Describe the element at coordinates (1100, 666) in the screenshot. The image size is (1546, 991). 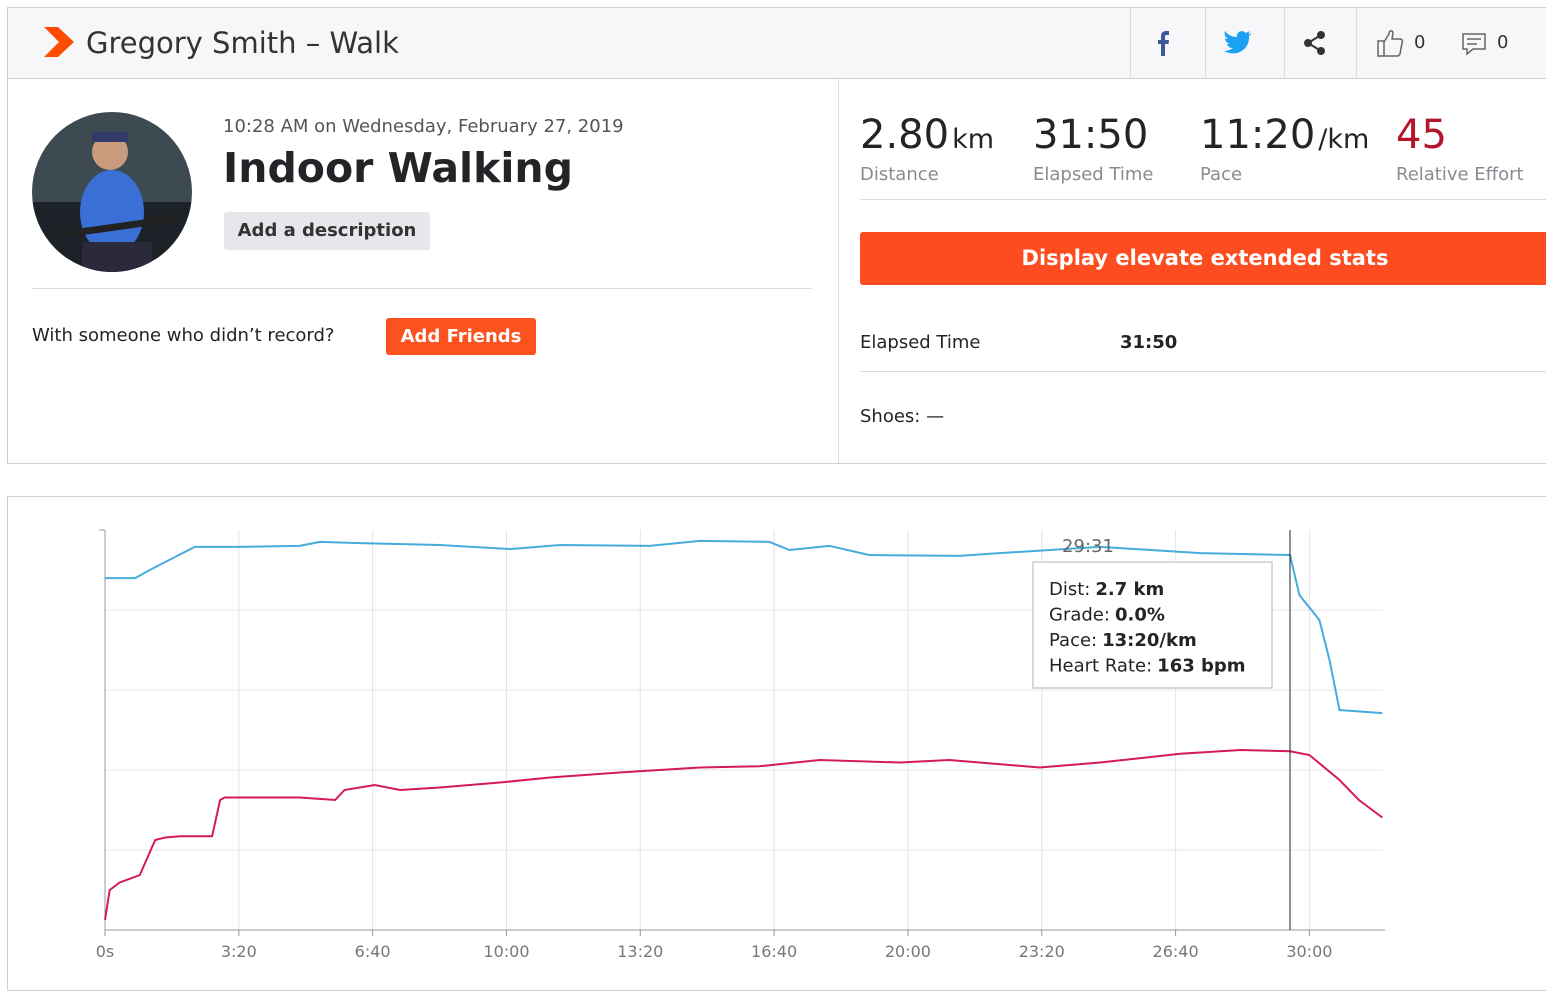
I see `tooltip-label: Heart Rate:` at that location.